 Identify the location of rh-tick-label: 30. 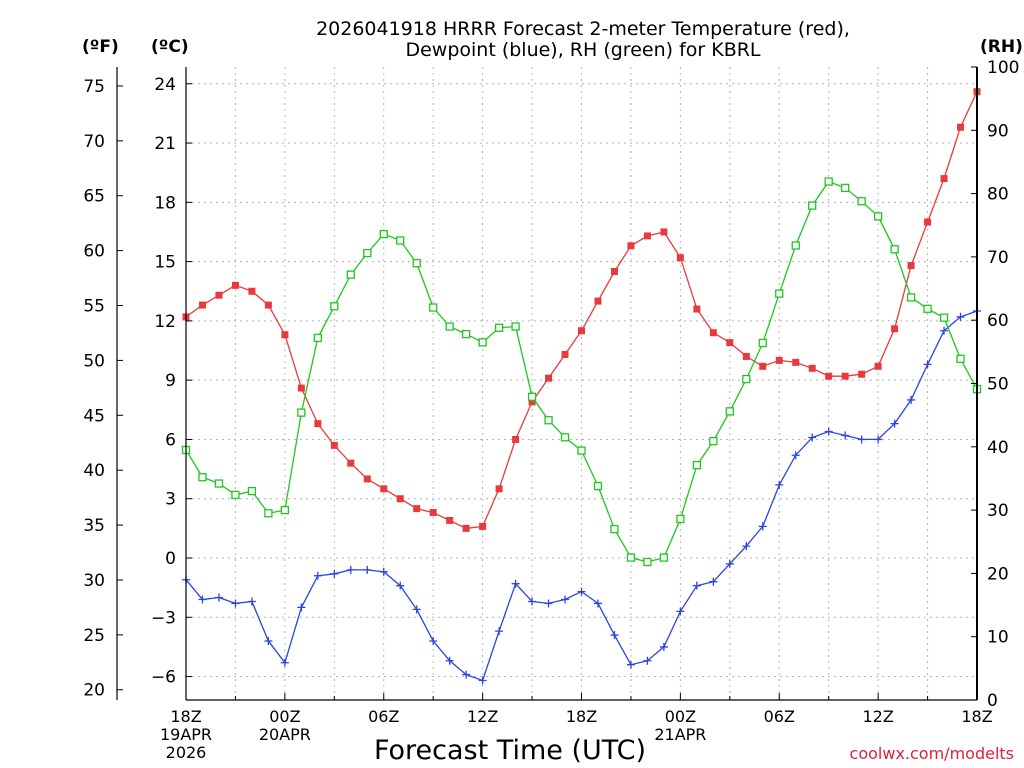
(998, 511).